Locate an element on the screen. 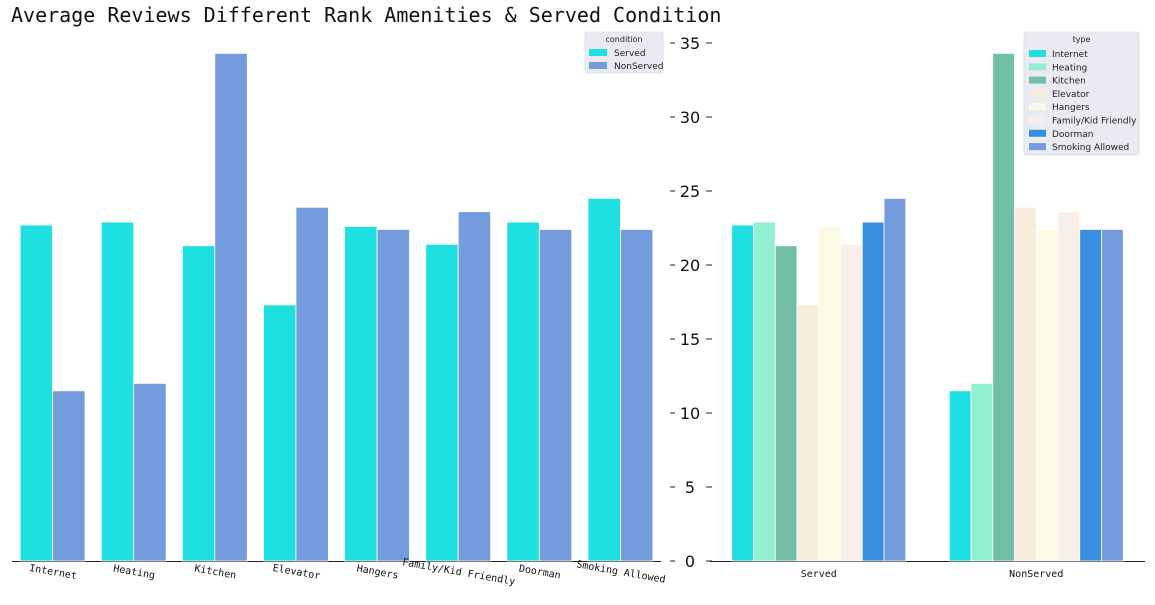 The width and height of the screenshot is (1155, 605). left-x-tick-label: Heating is located at coordinates (133, 572).